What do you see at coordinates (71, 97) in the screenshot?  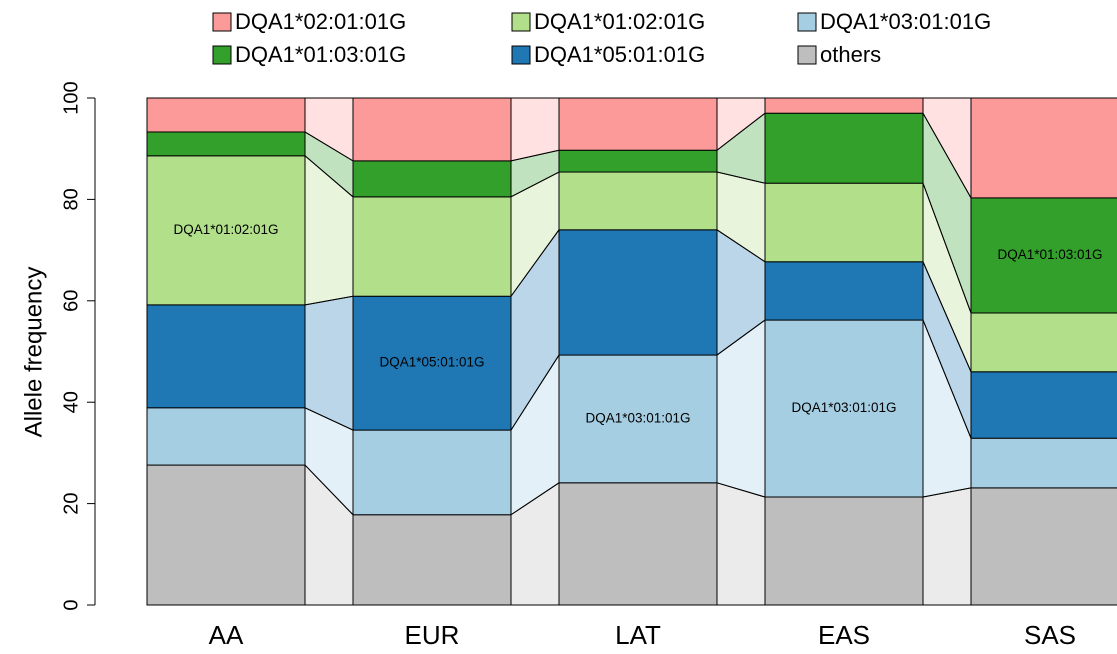 I see `y-tick-label: 100` at bounding box center [71, 97].